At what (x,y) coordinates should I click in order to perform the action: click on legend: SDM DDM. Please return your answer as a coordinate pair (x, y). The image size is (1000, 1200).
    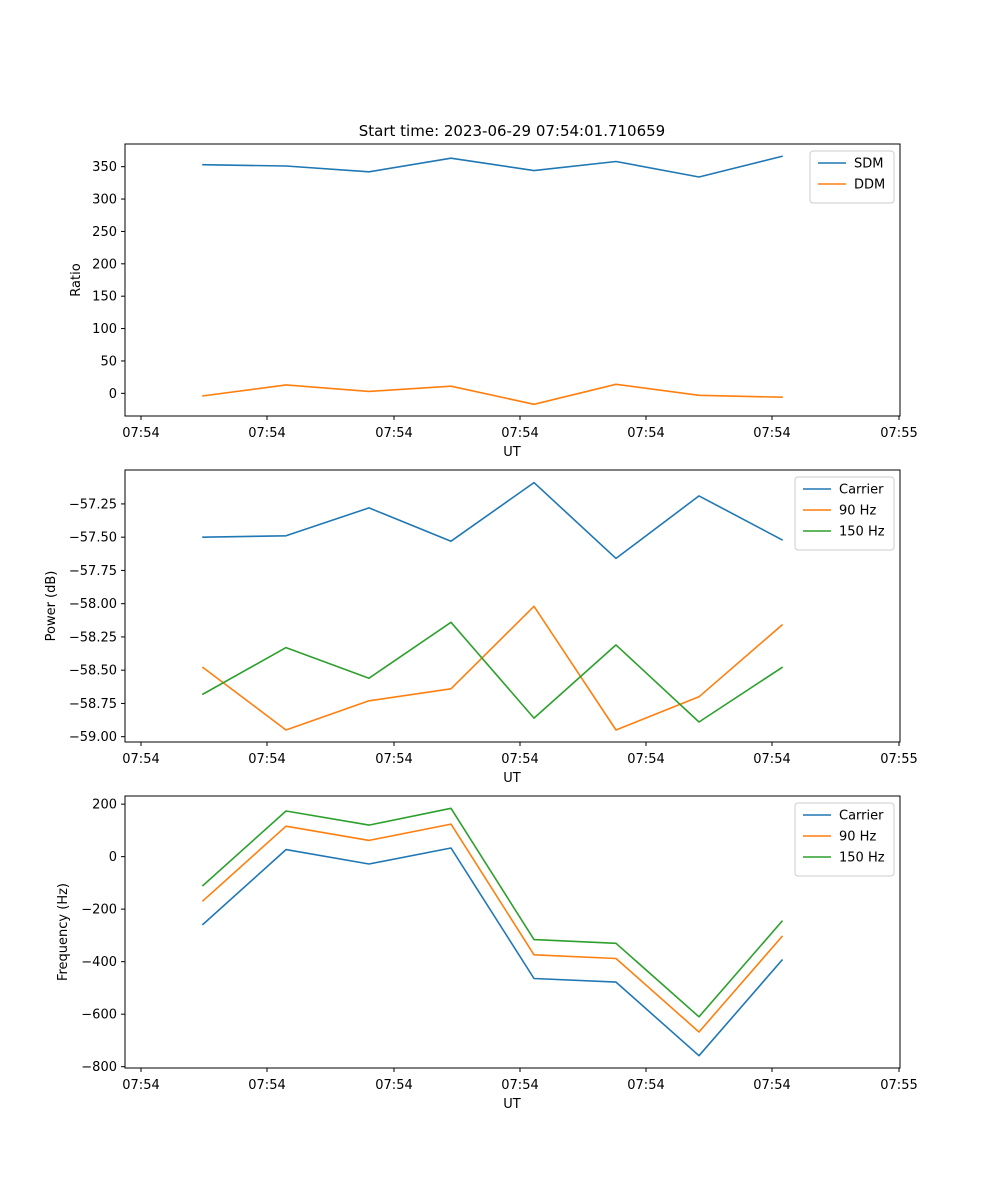
    Looking at the image, I should click on (852, 177).